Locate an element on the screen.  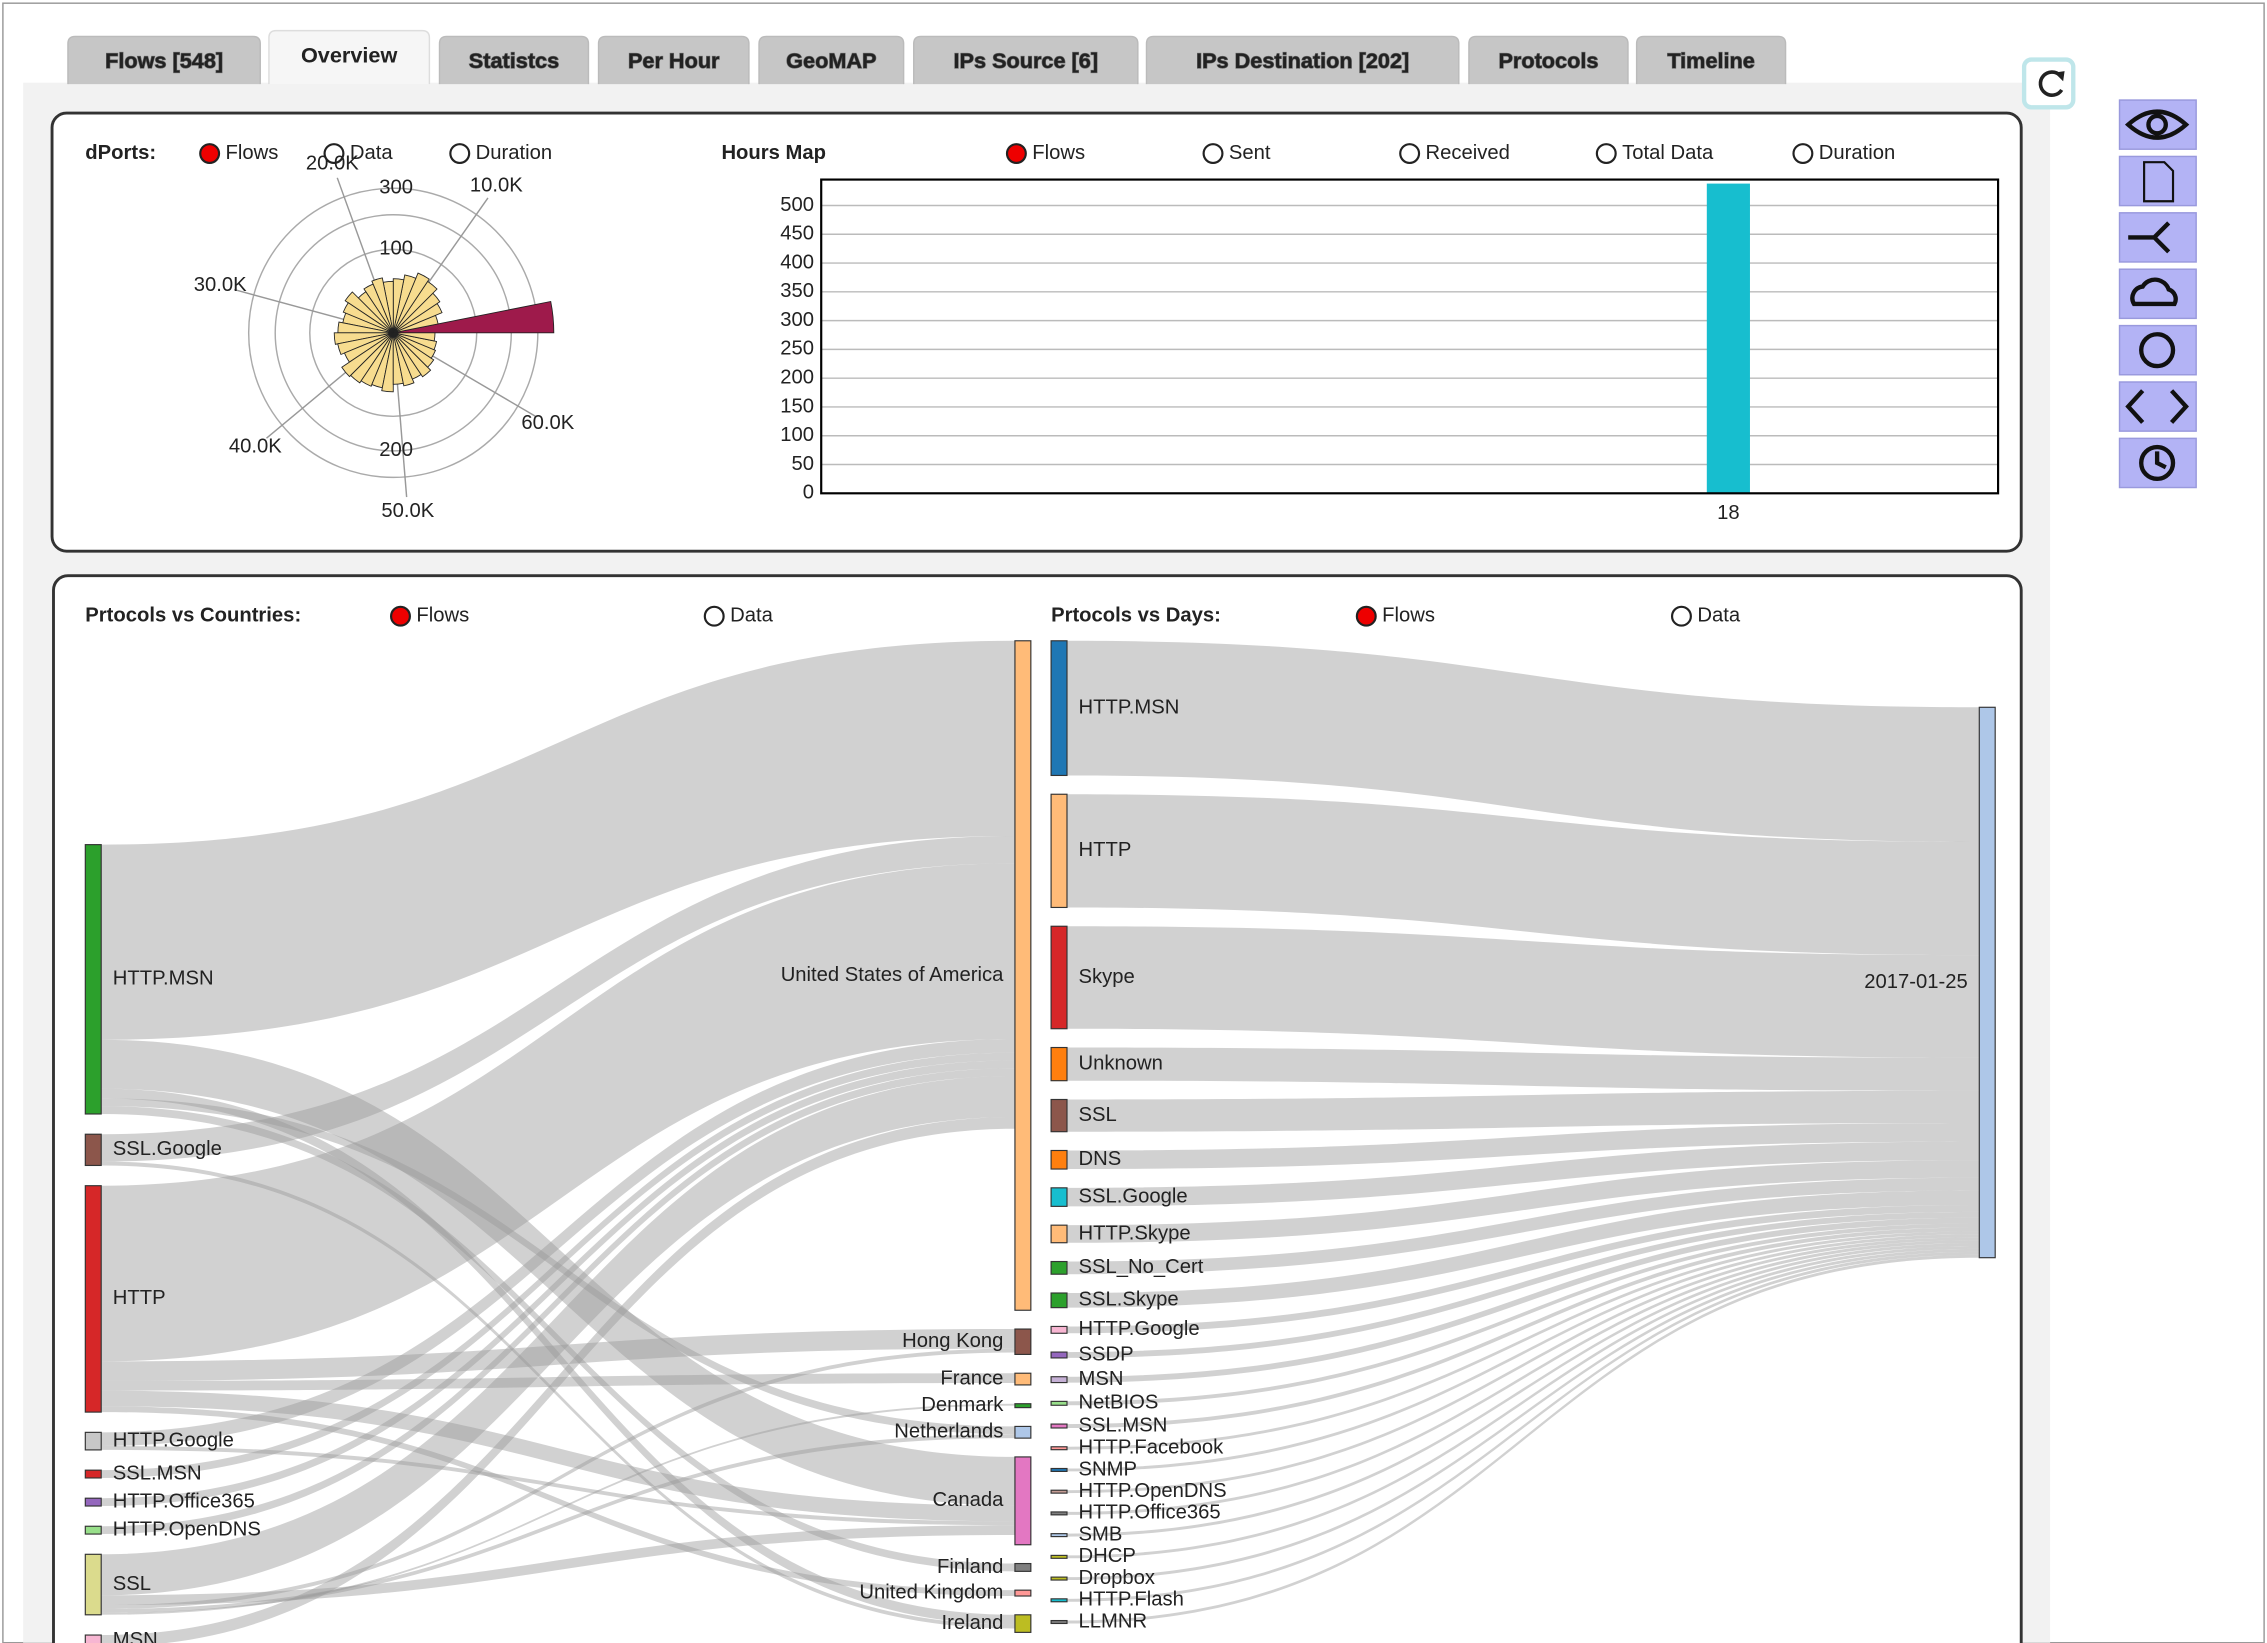
y-tick-label: 0 is located at coordinates (808, 493).